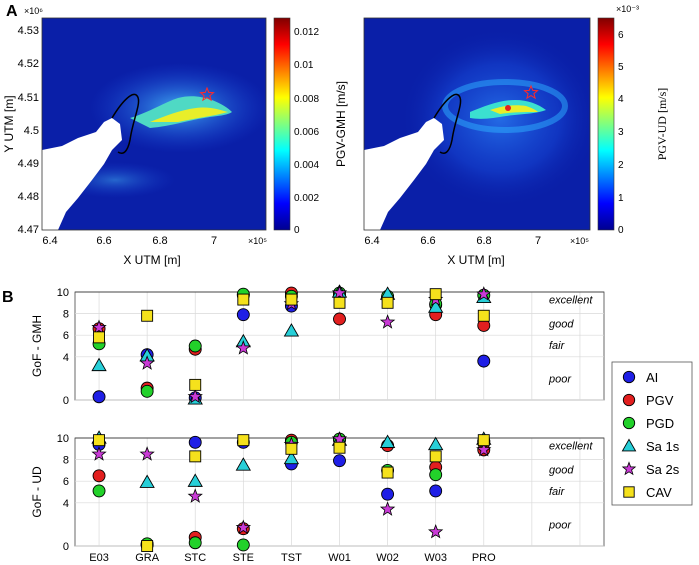 The width and height of the screenshot is (699, 565). What do you see at coordinates (291, 457) in the screenshot?
I see `marker-sa-1s-tst: Sa 1s TST: 8.1` at bounding box center [291, 457].